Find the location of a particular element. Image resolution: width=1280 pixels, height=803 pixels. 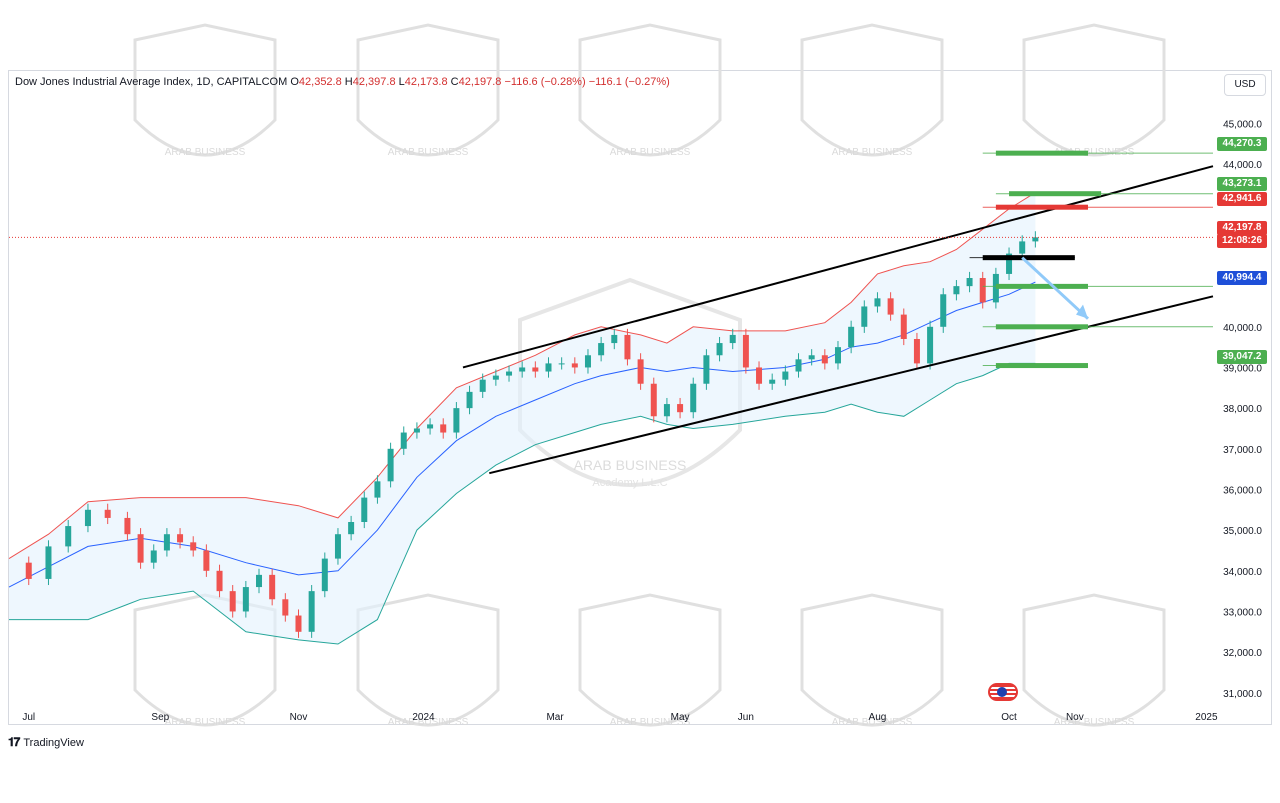

x-tick-label: Jun is located at coordinates (746, 717).